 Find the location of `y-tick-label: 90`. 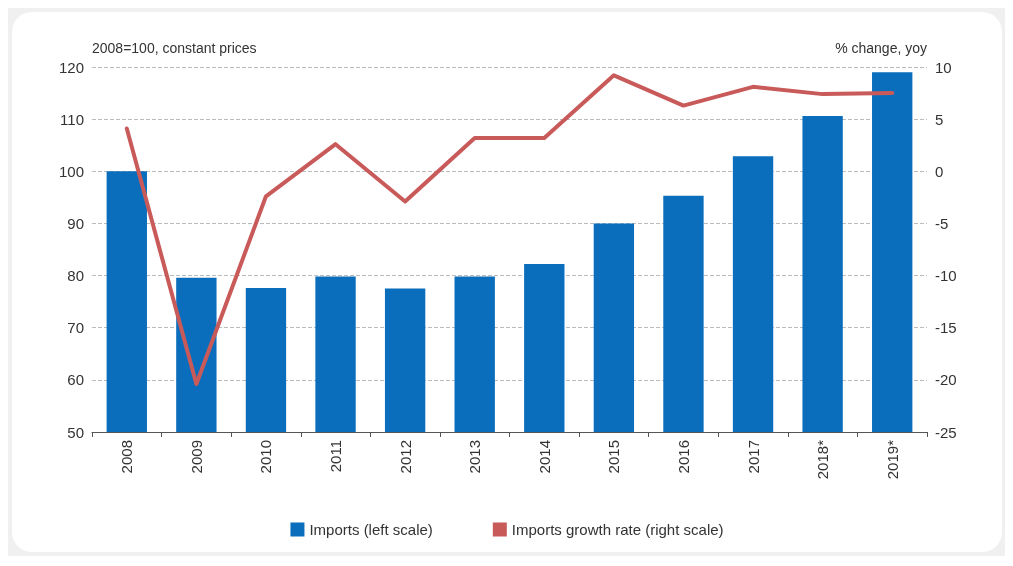

y-tick-label: 90 is located at coordinates (75, 223).